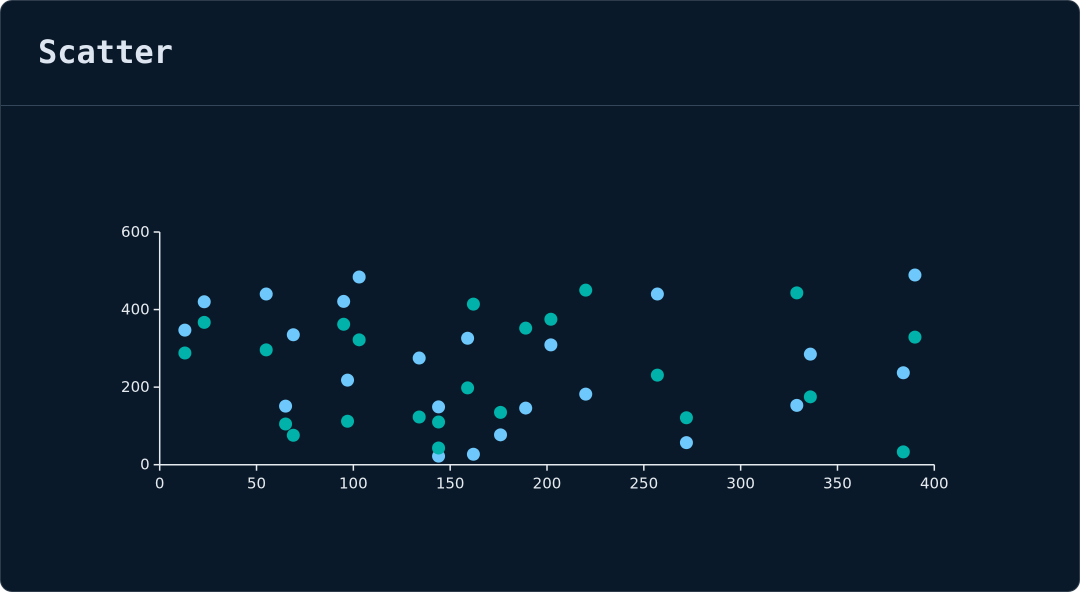 Image resolution: width=1080 pixels, height=592 pixels. What do you see at coordinates (837, 484) in the screenshot?
I see `x-tick-label: 350` at bounding box center [837, 484].